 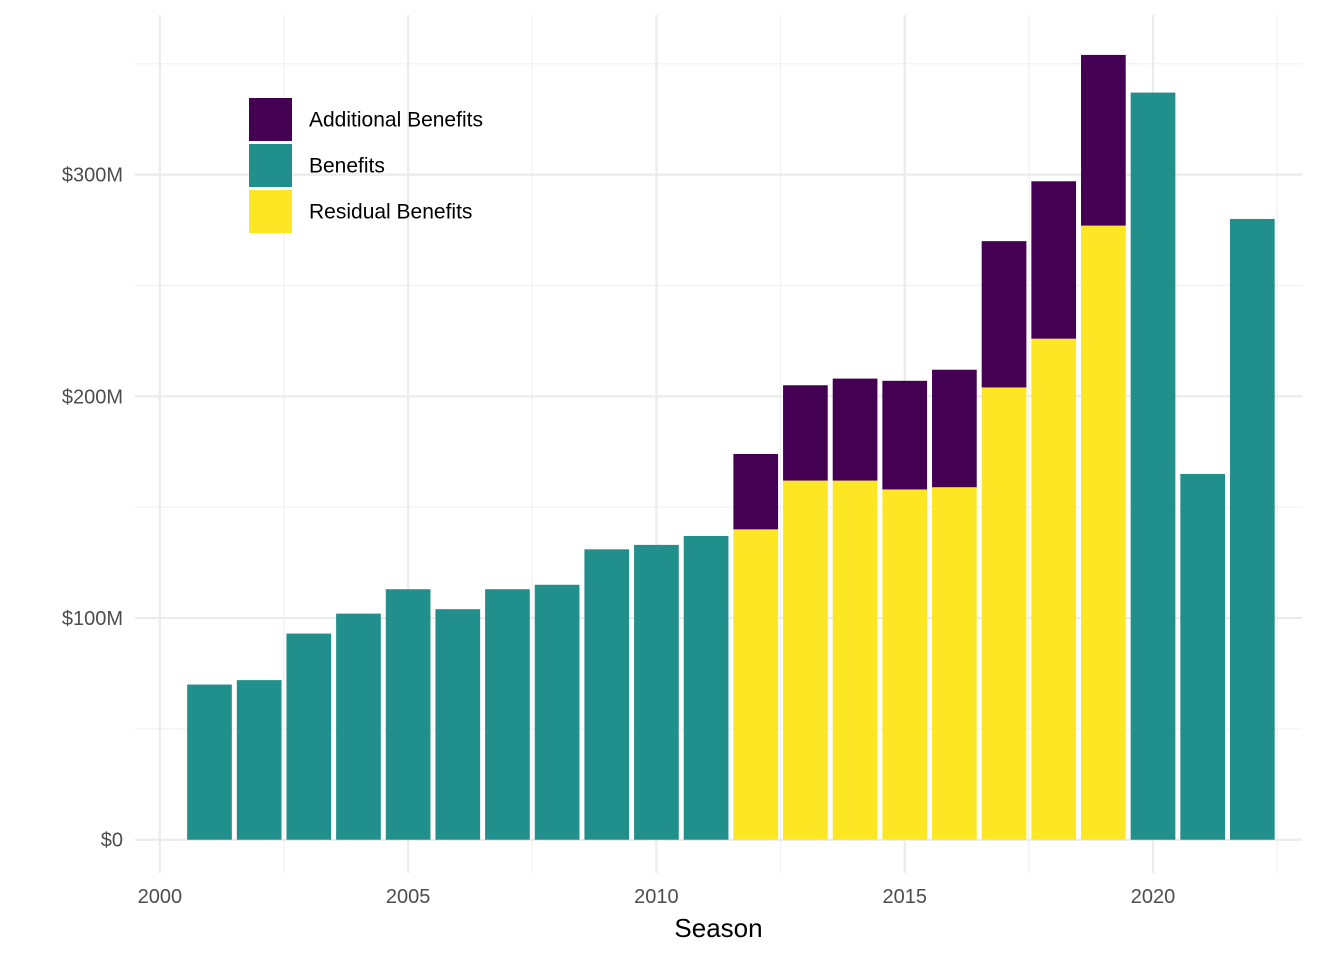 I want to click on bar-2009-benefits, so click(x=607, y=694).